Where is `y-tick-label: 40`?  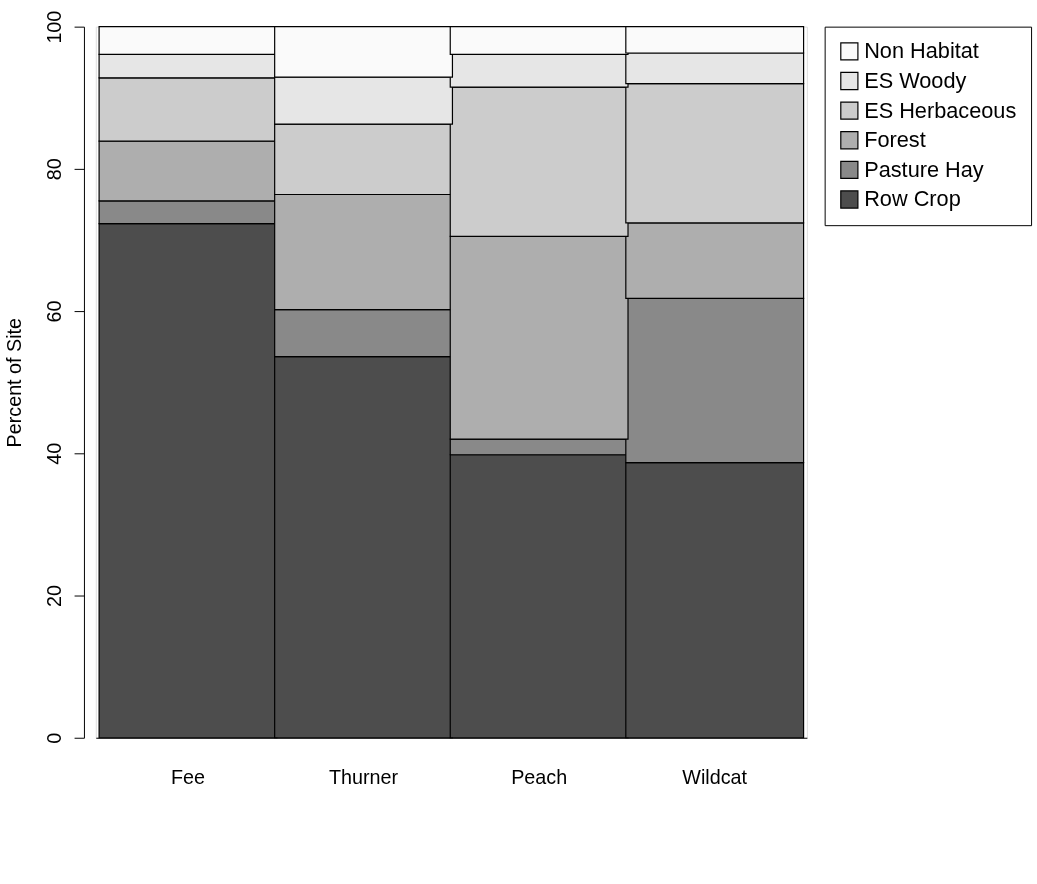 y-tick-label: 40 is located at coordinates (53, 453).